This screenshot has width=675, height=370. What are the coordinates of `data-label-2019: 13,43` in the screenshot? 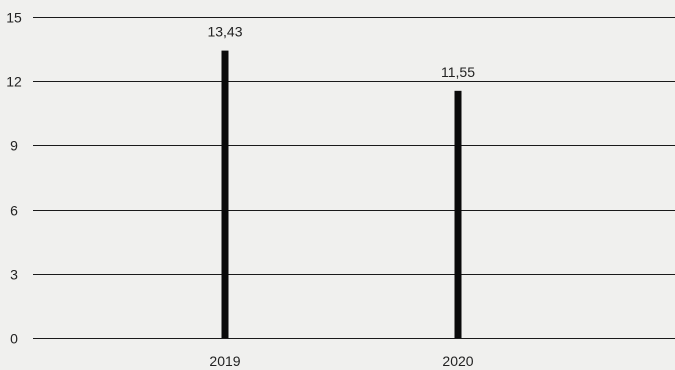 It's located at (224, 32).